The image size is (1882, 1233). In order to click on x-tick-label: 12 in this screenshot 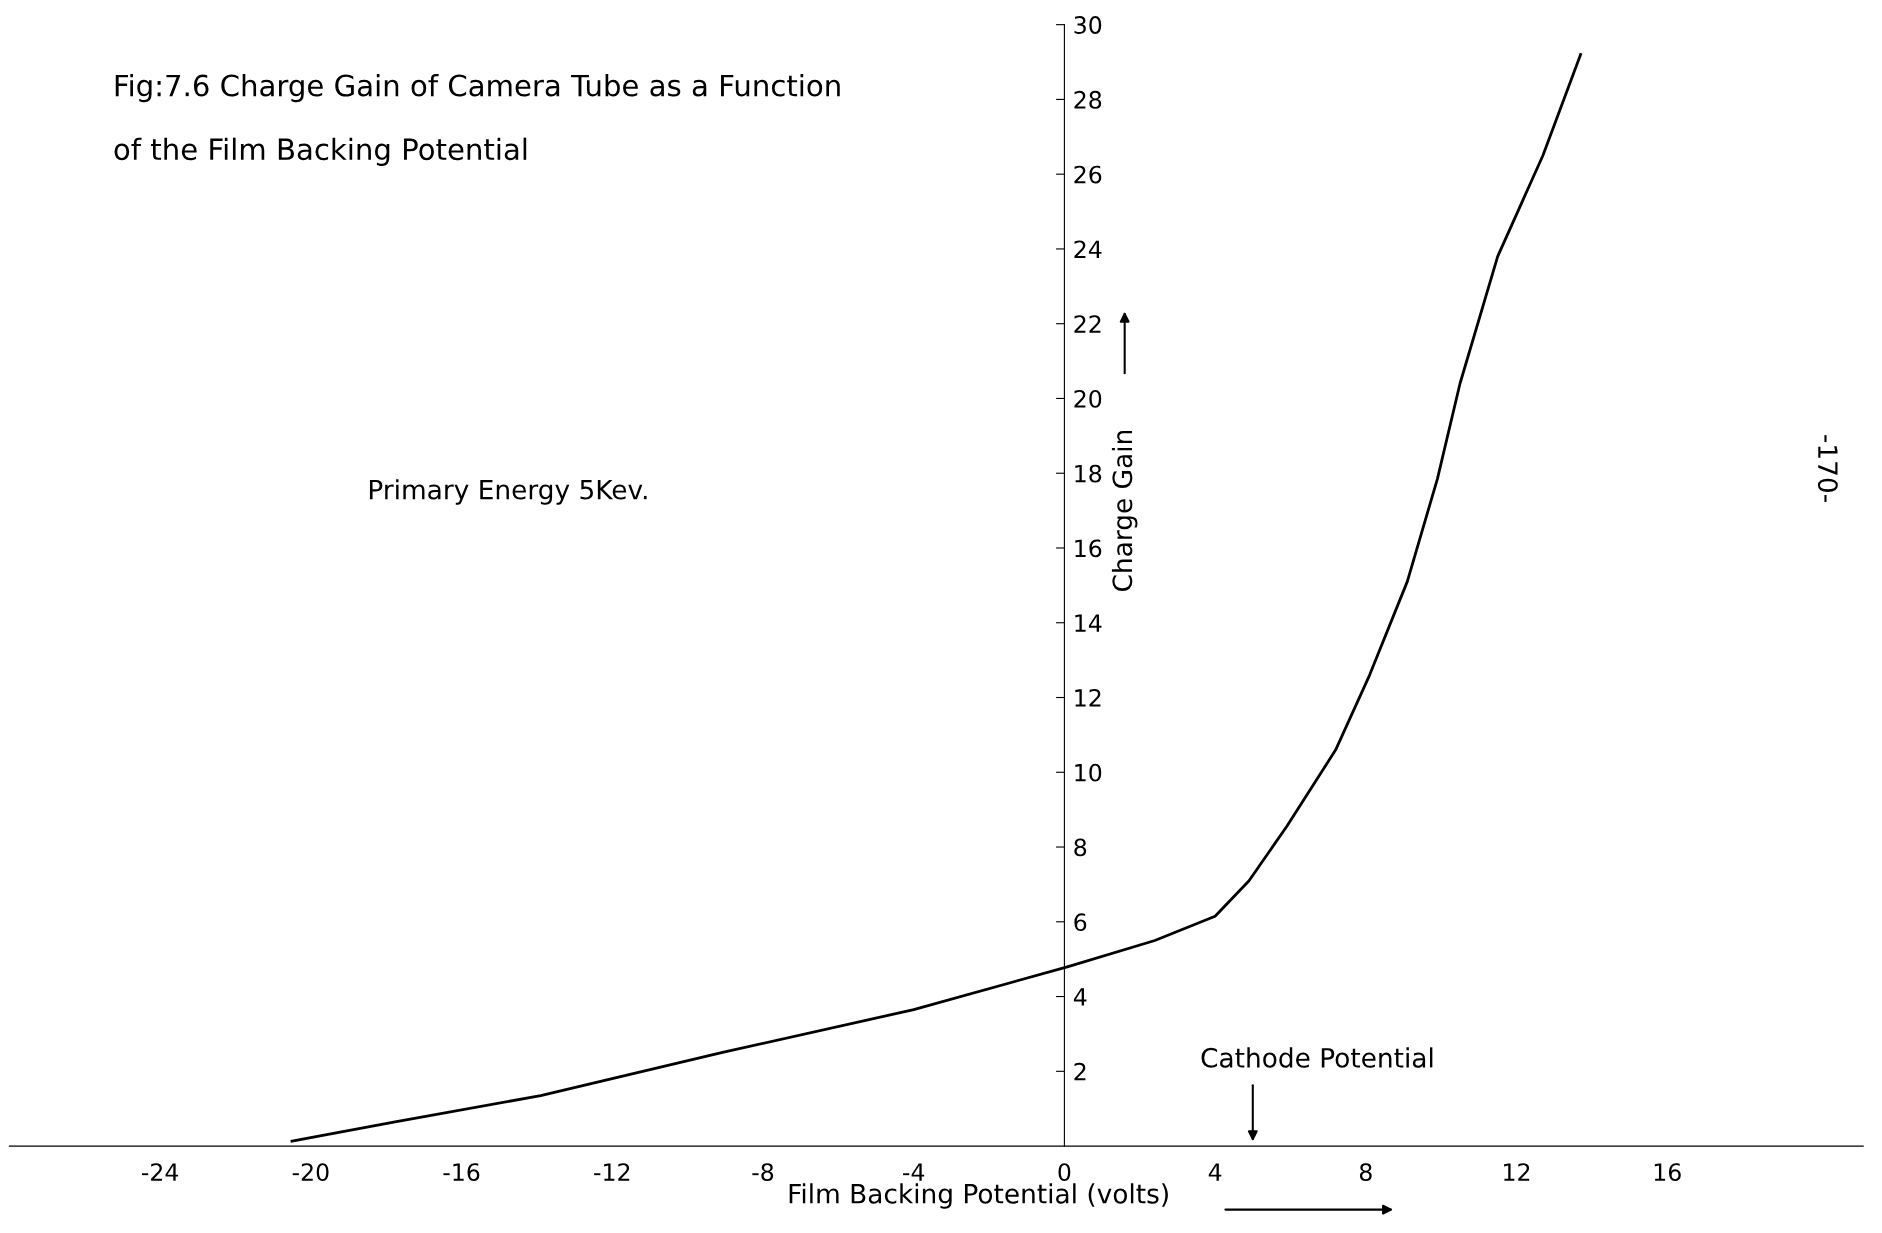, I will do `click(1517, 1172)`.